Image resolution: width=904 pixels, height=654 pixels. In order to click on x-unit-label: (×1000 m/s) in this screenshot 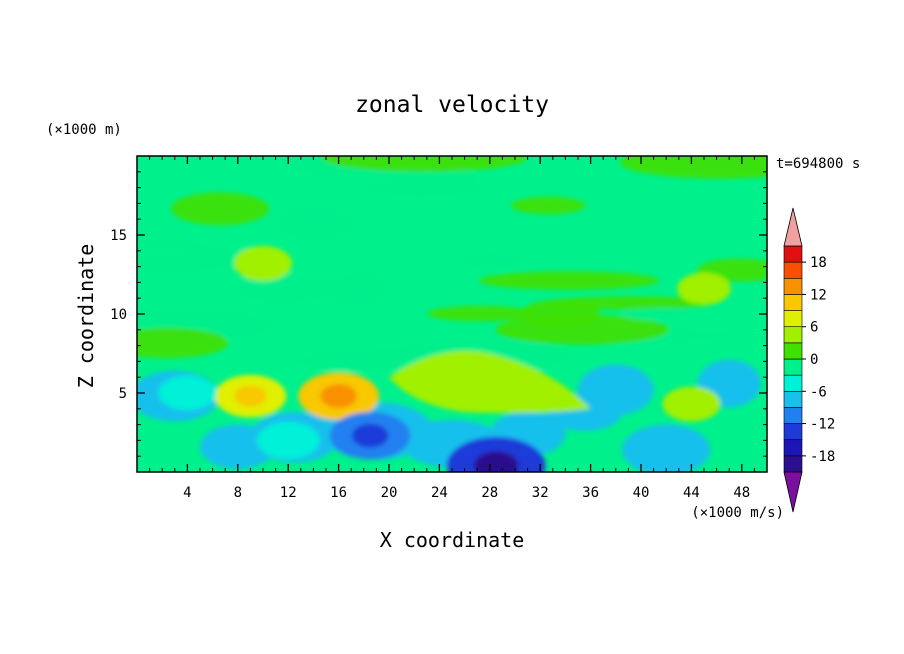, I will do `click(737, 513)`.